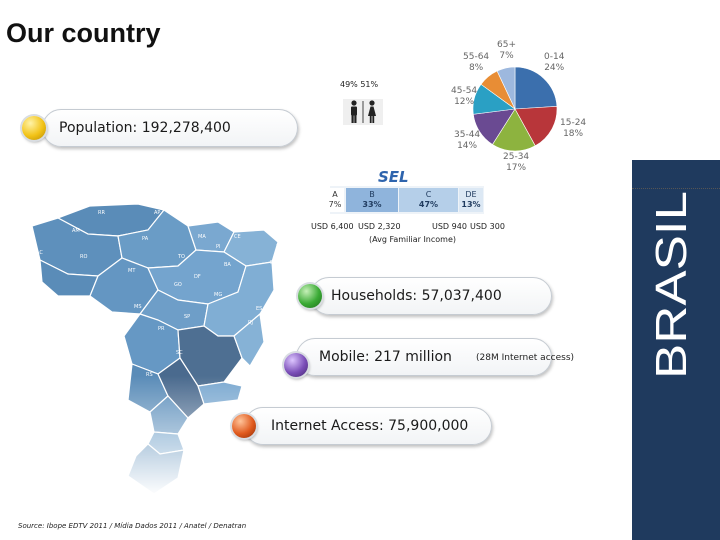 Image resolution: width=720 pixels, height=540 pixels. I want to click on map-label-mt: MT, so click(132, 271).